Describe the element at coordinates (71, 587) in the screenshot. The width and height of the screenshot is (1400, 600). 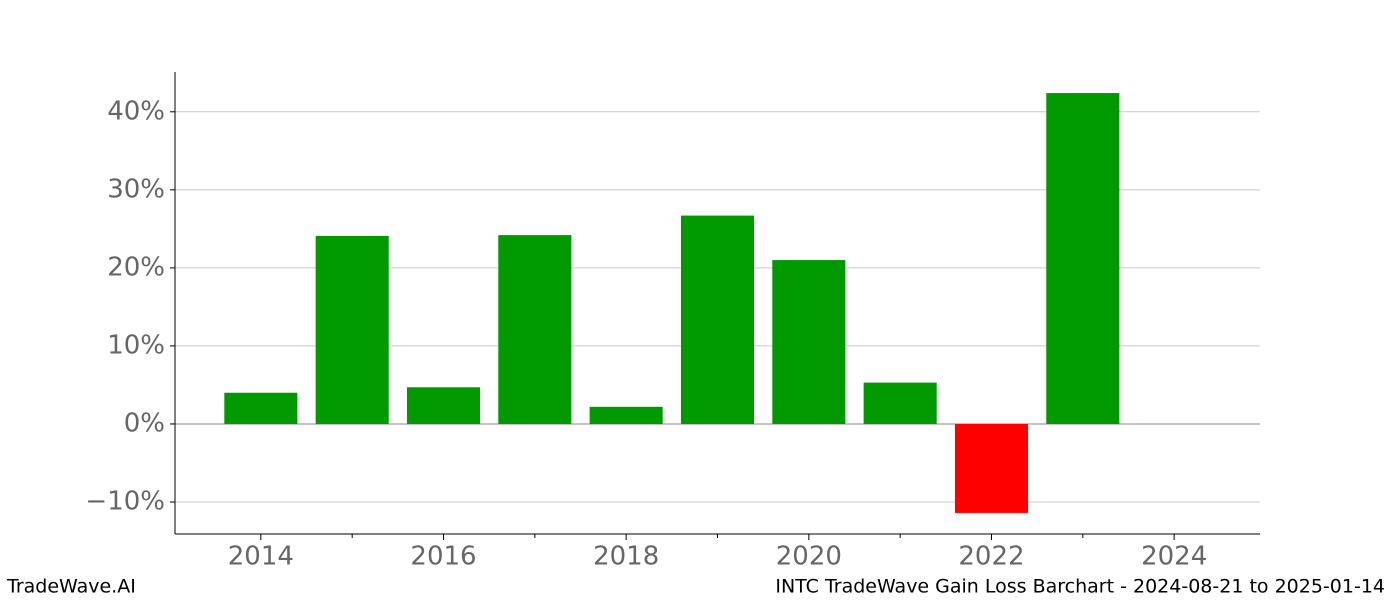
I see `watermark: TradeWave.AI` at that location.